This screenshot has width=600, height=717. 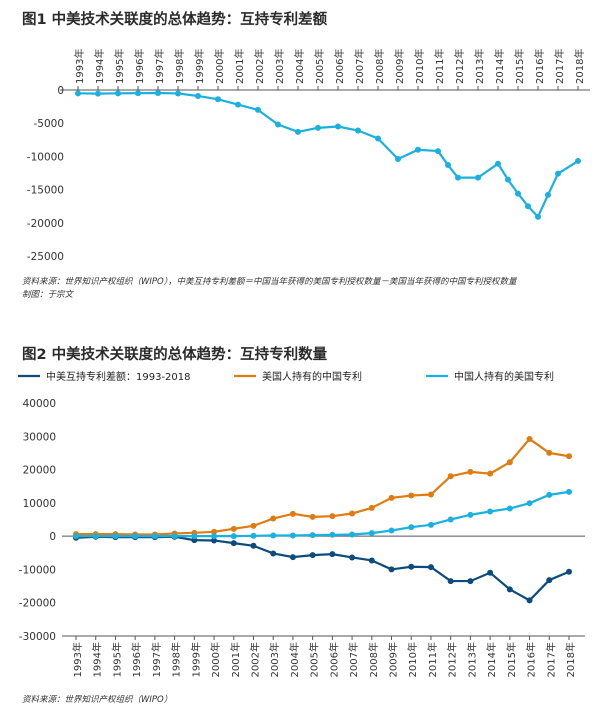 I want to click on chart1-y-tick-label: -15000, so click(x=45, y=191).